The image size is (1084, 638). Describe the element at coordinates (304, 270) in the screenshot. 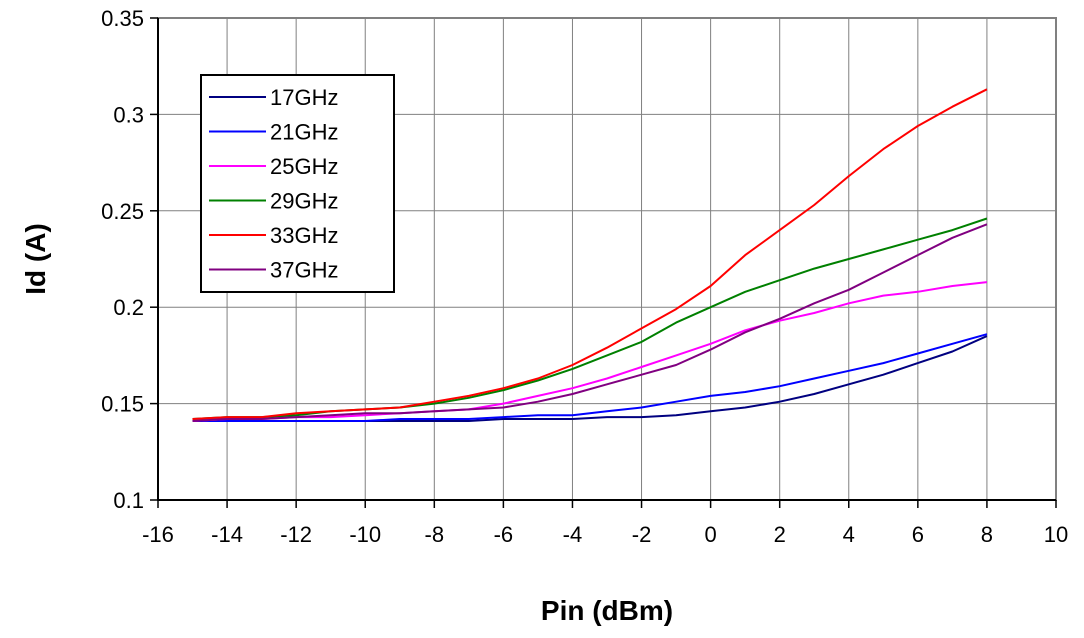

I see `legend-label-37ghz: 37GHz` at that location.